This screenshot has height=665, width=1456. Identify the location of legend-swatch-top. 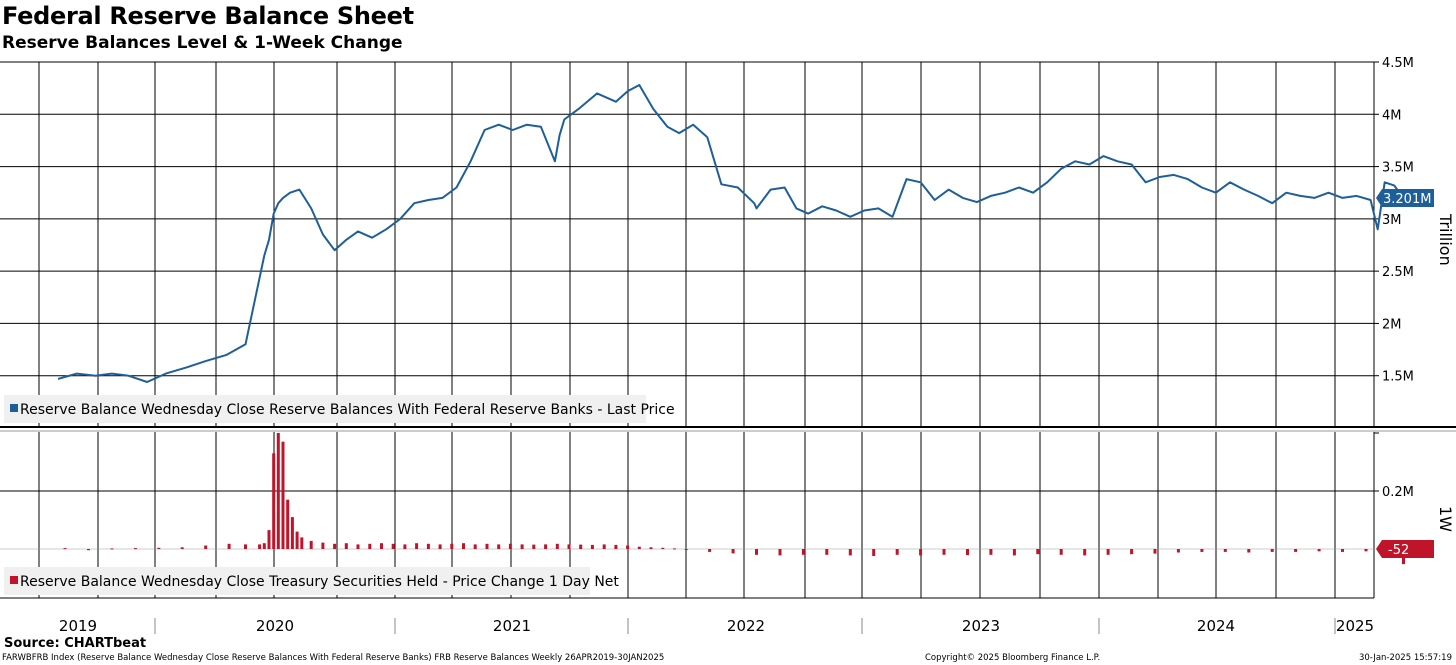
(14, 408).